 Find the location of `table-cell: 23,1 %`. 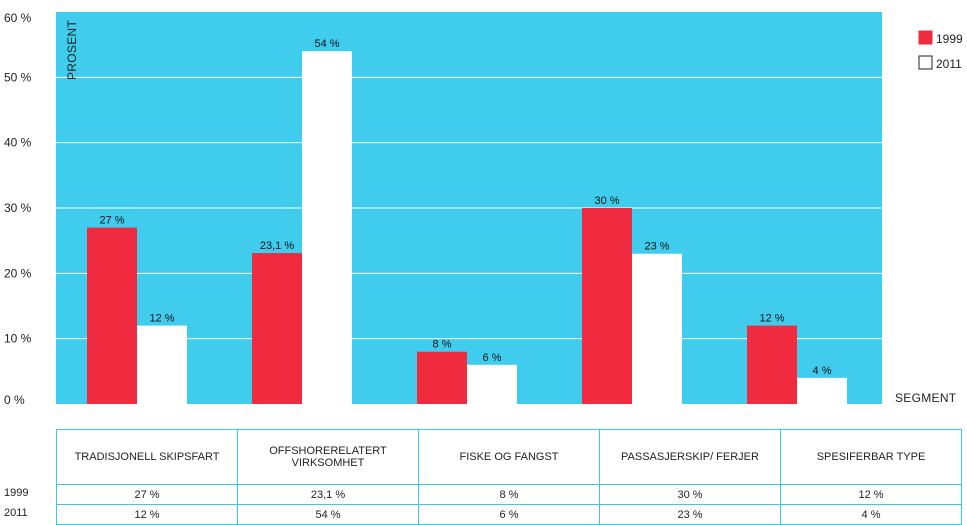

table-cell: 23,1 % is located at coordinates (328, 494).